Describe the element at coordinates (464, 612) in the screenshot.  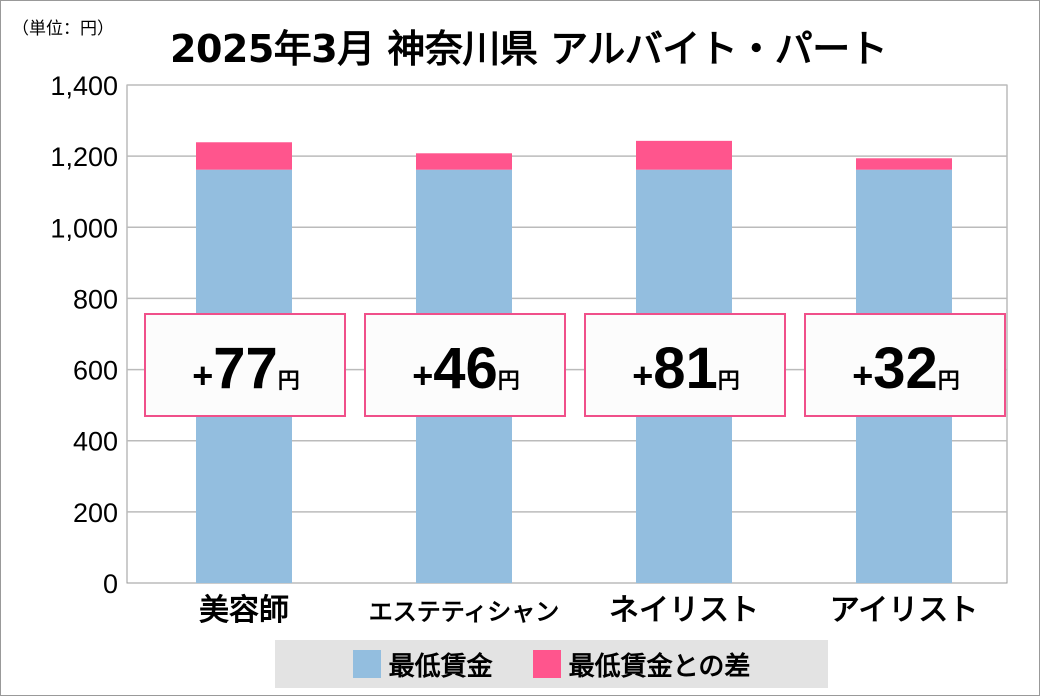
I see `x-tick-label: エステティシャン` at that location.